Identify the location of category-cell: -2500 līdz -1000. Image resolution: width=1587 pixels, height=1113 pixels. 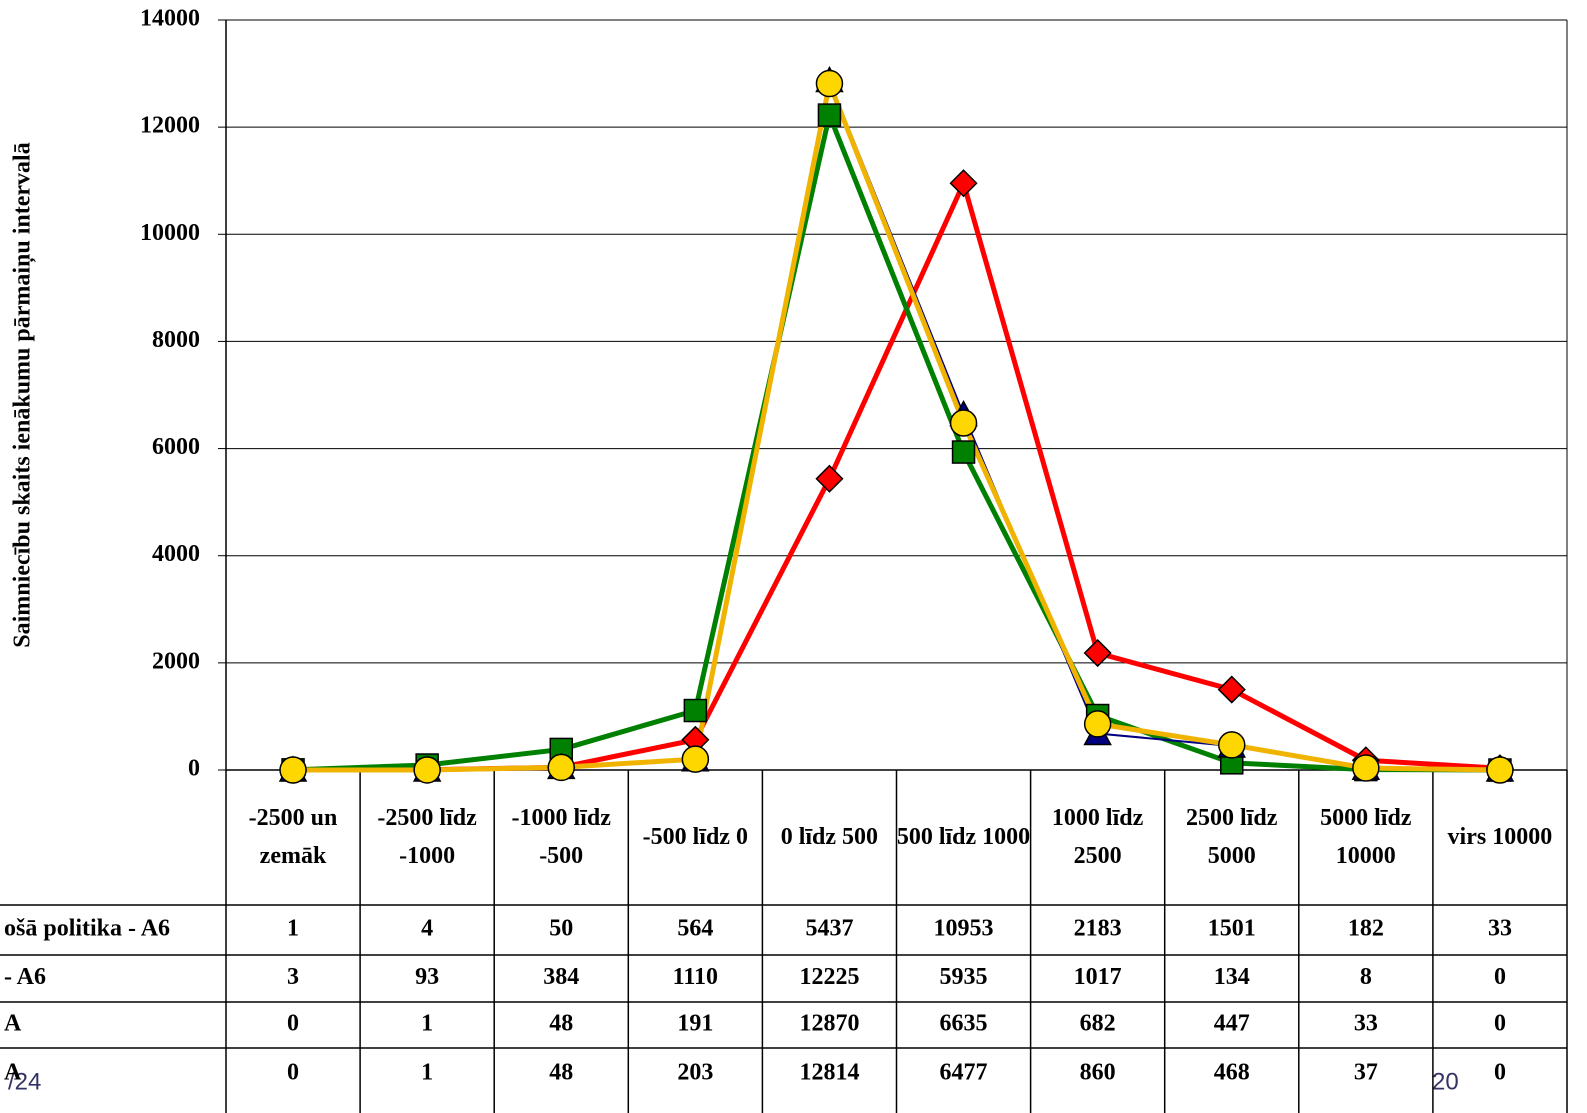
(427, 837).